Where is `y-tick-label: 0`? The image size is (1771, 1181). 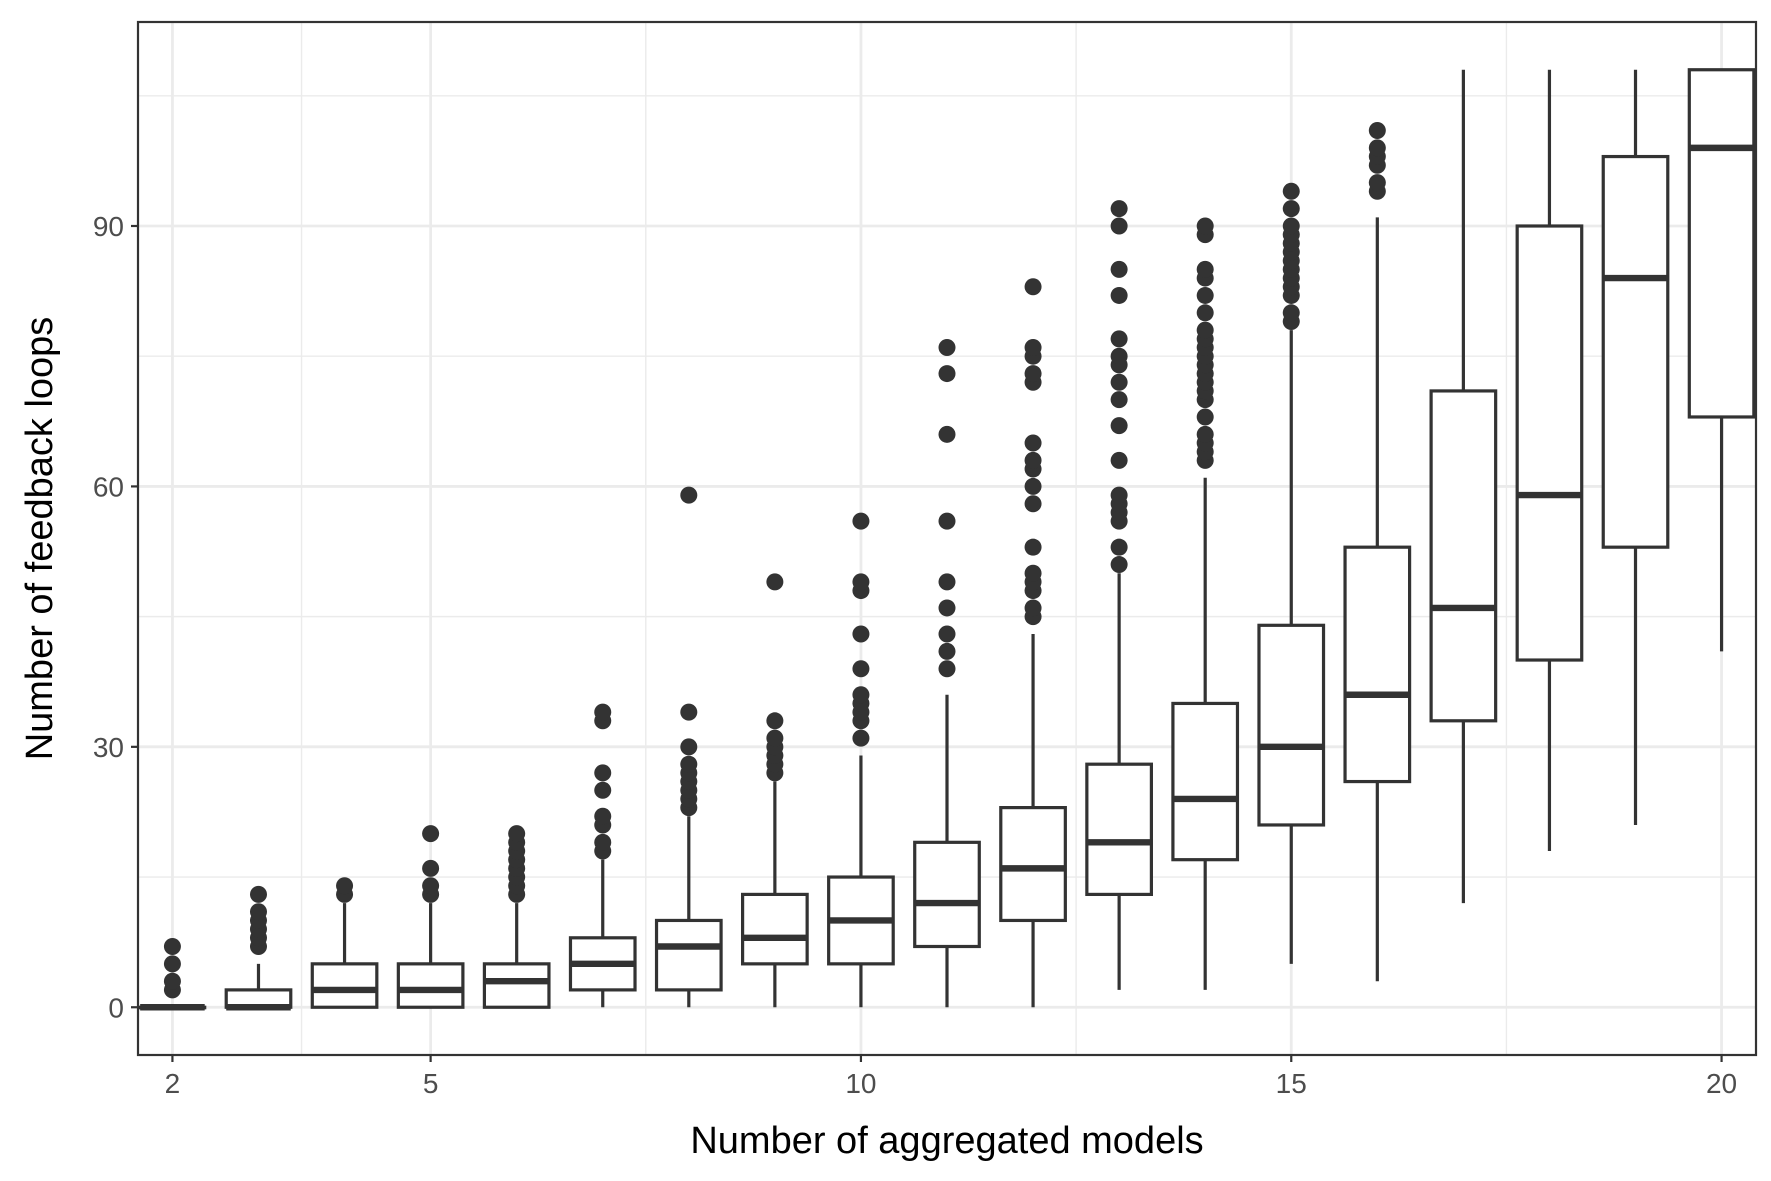 y-tick-label: 0 is located at coordinates (116, 1007).